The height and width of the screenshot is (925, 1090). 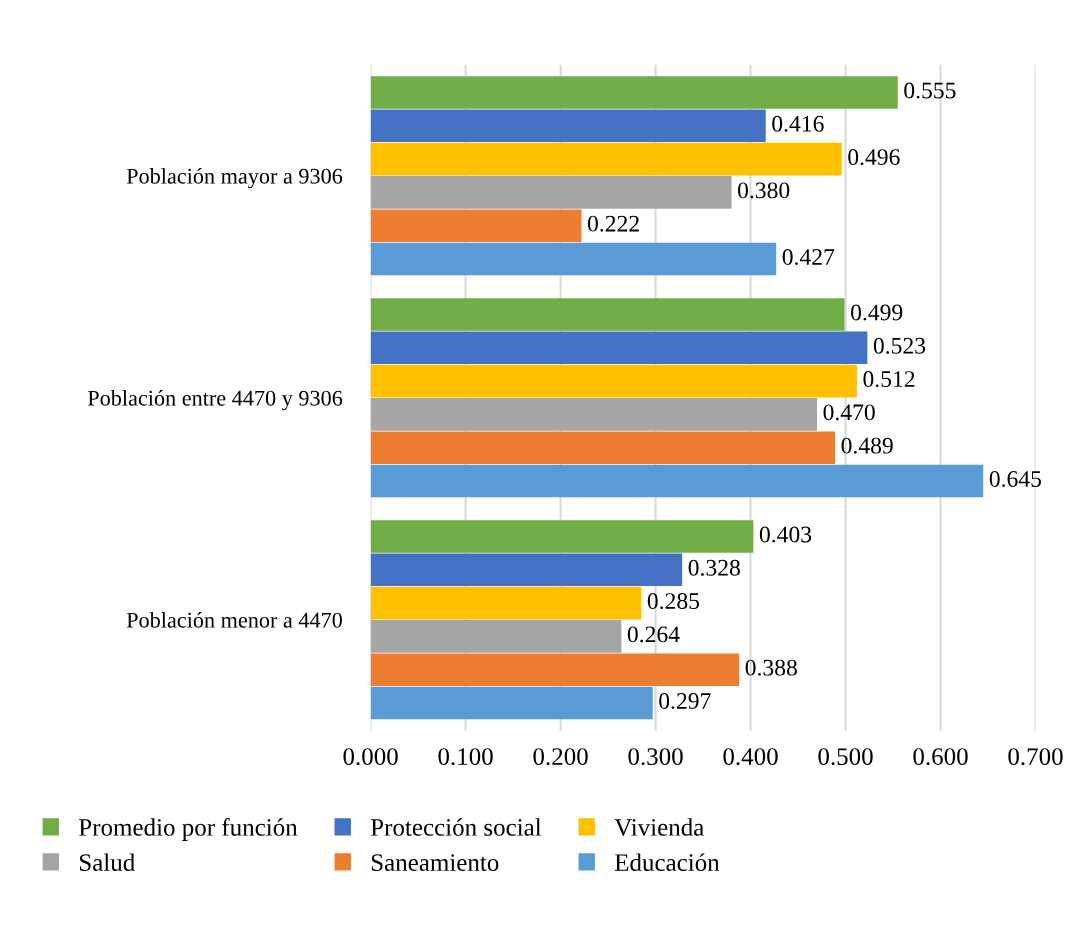 What do you see at coordinates (653, 634) in the screenshot?
I see `data-label: 0.264` at bounding box center [653, 634].